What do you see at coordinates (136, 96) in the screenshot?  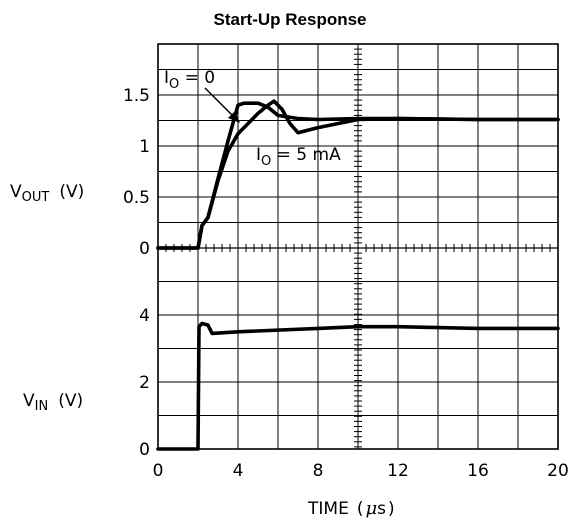 I see `y-tick-label: 1.5` at bounding box center [136, 96].